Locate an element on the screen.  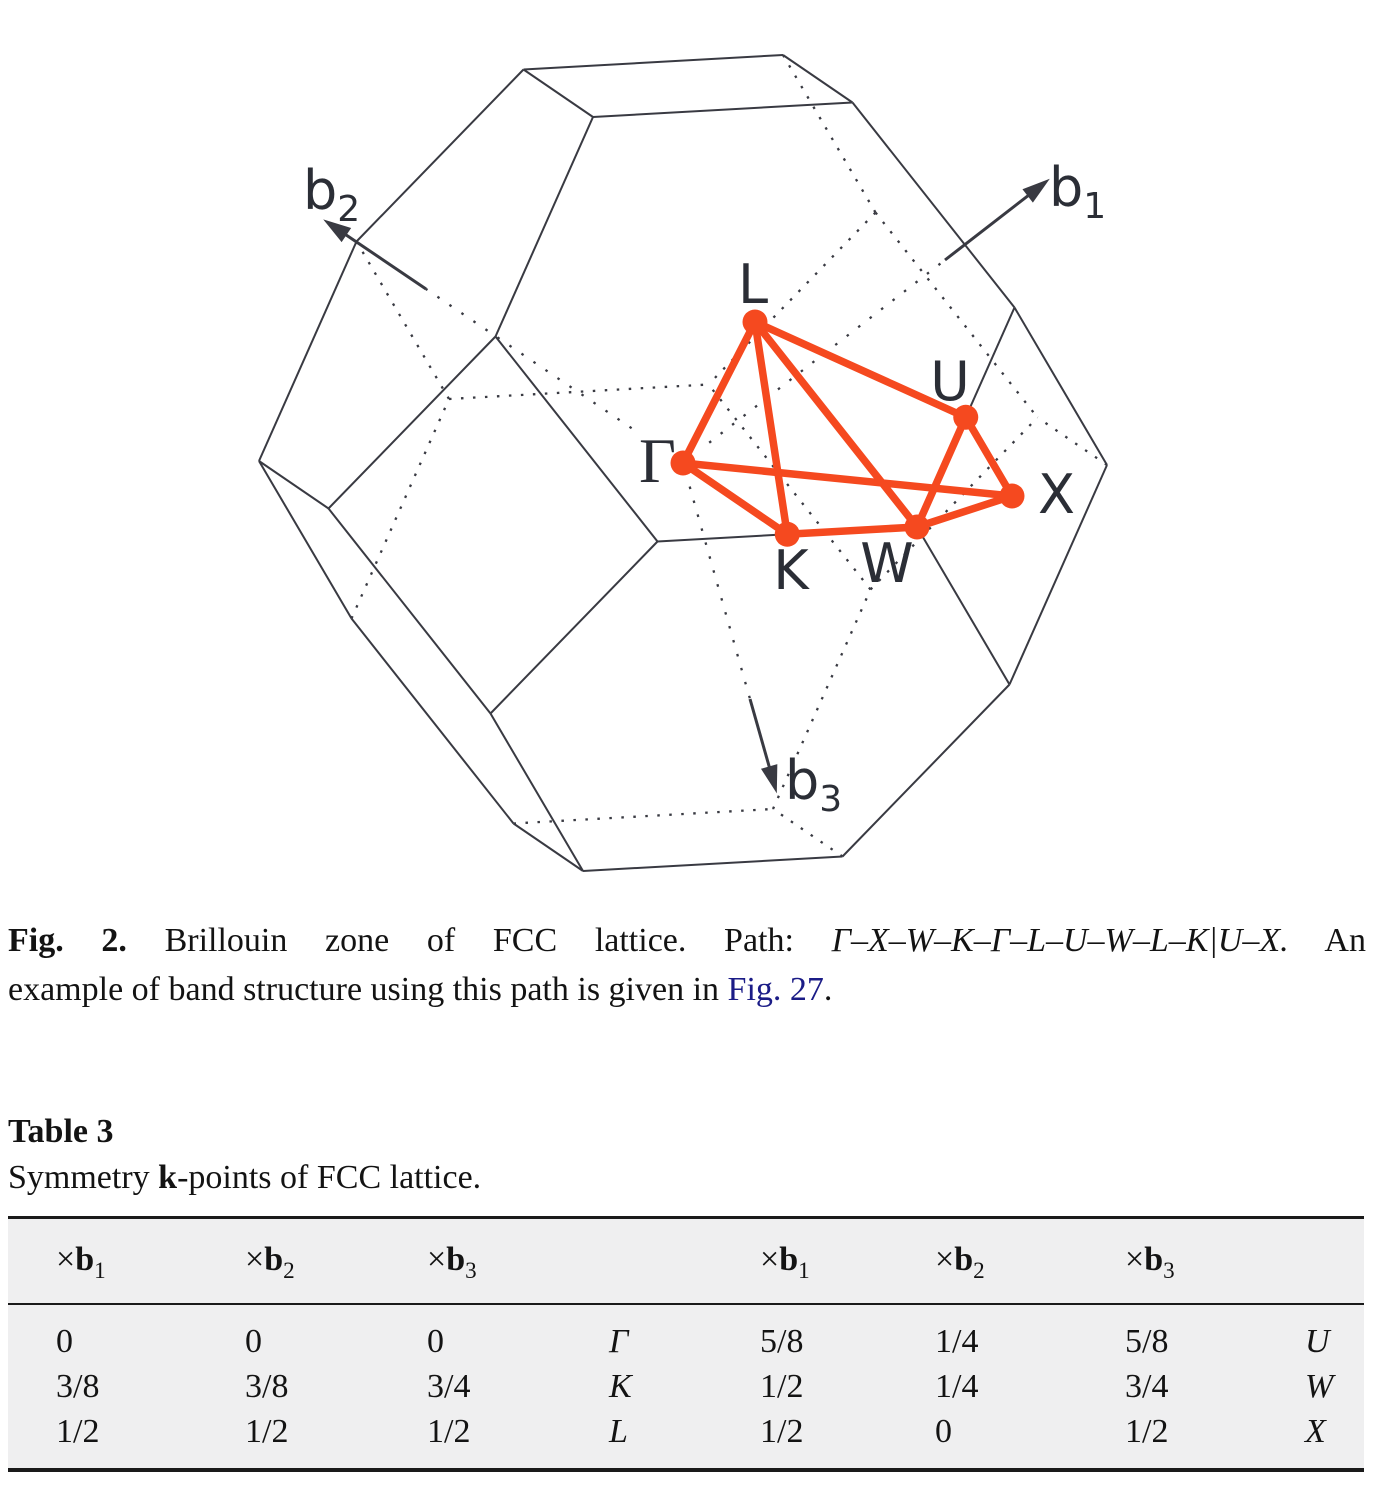
axis-arrowhead-b1 is located at coordinates (1036, 190).